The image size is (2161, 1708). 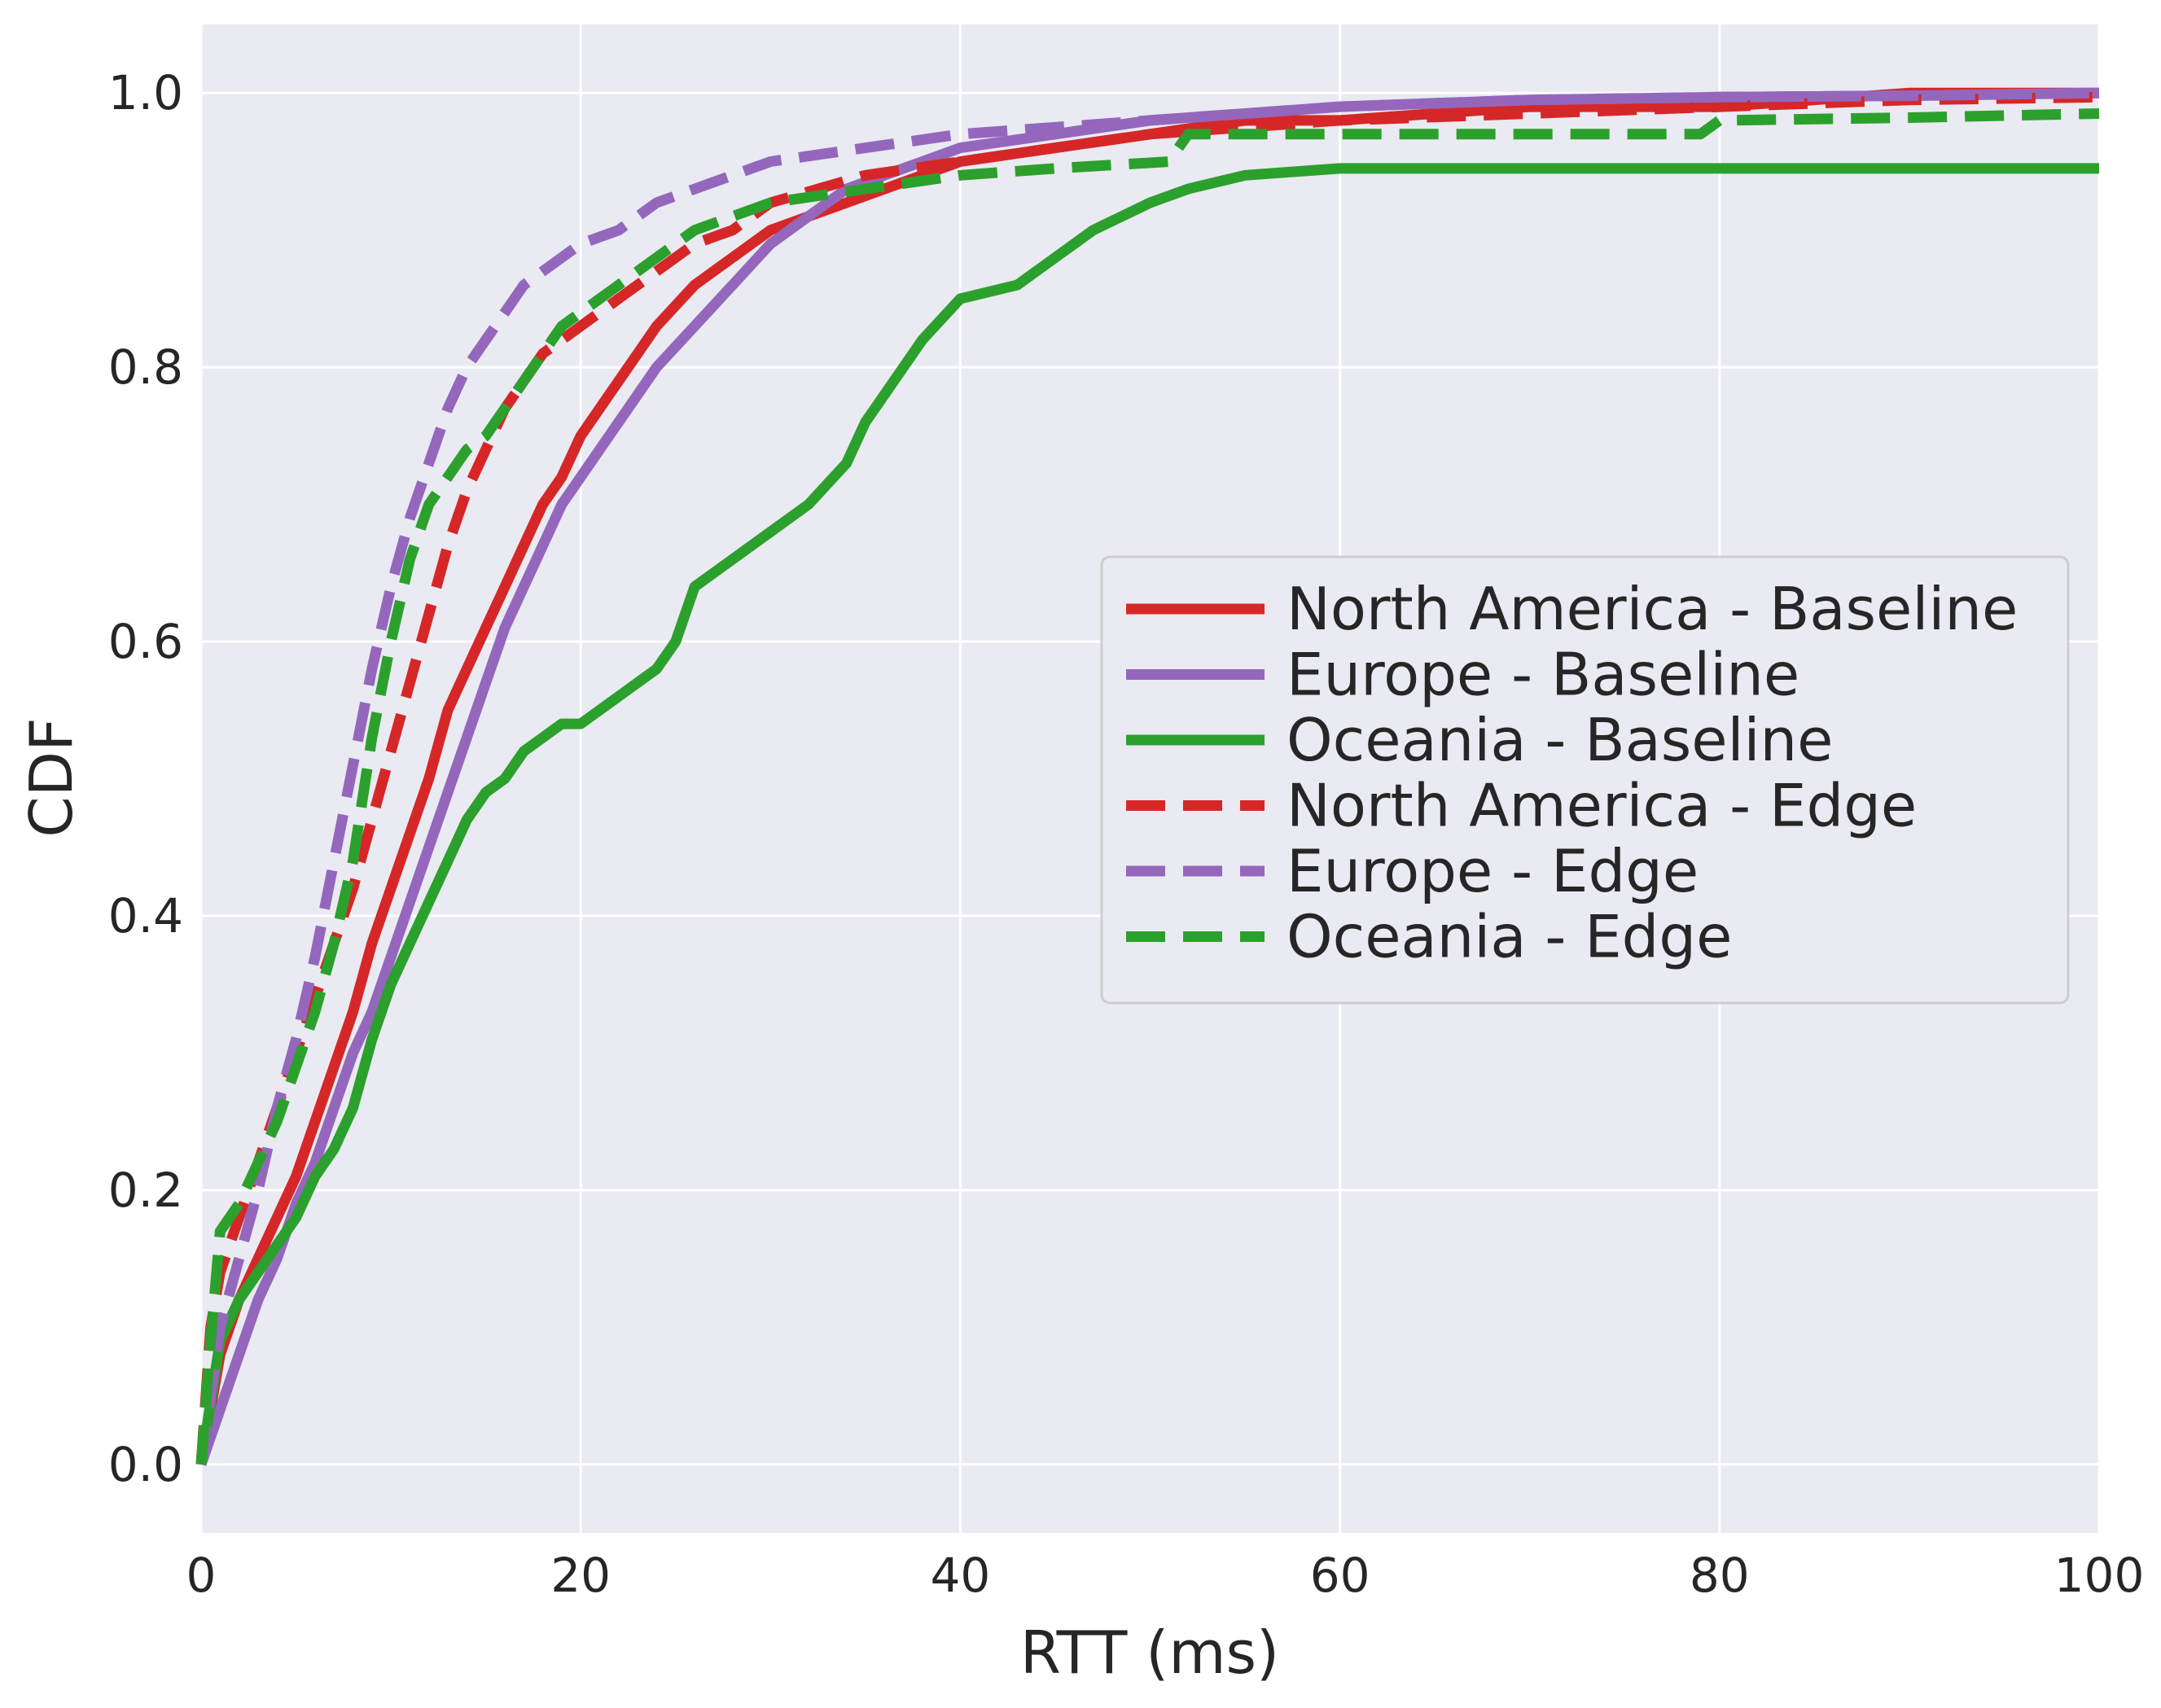 I want to click on legend-label: Europe - Edge, so click(x=1493, y=871).